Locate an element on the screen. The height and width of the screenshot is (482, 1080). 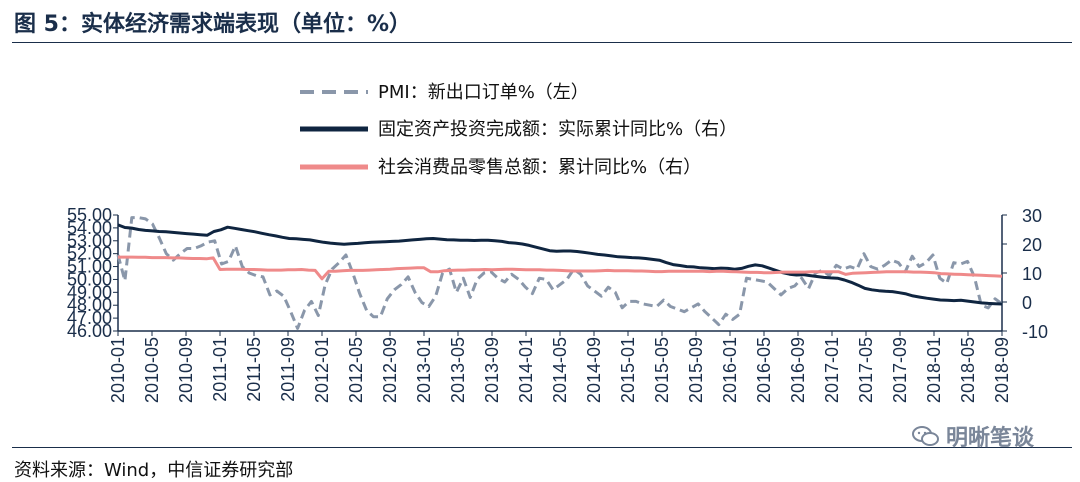
x-tick-label: 2015-05 is located at coordinates (662, 370).